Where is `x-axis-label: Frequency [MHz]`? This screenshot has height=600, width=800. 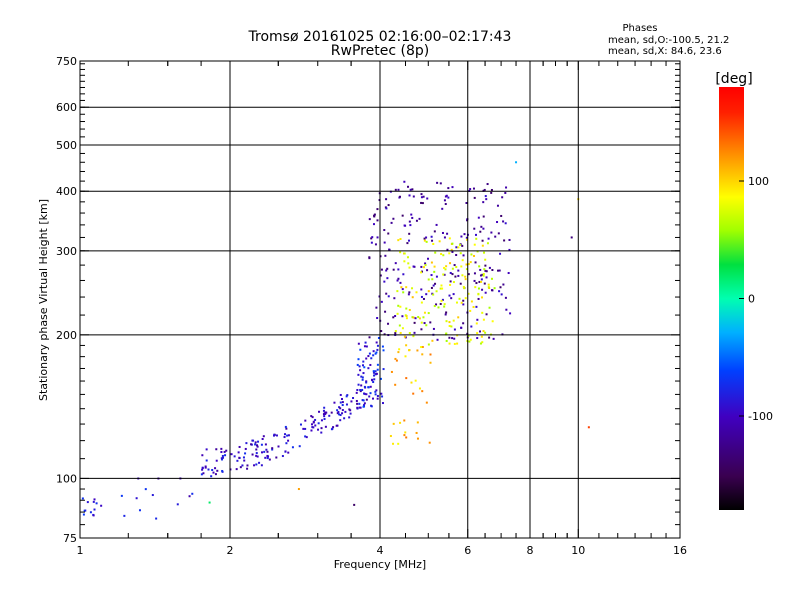 x-axis-label: Frequency [MHz] is located at coordinates (380, 564).